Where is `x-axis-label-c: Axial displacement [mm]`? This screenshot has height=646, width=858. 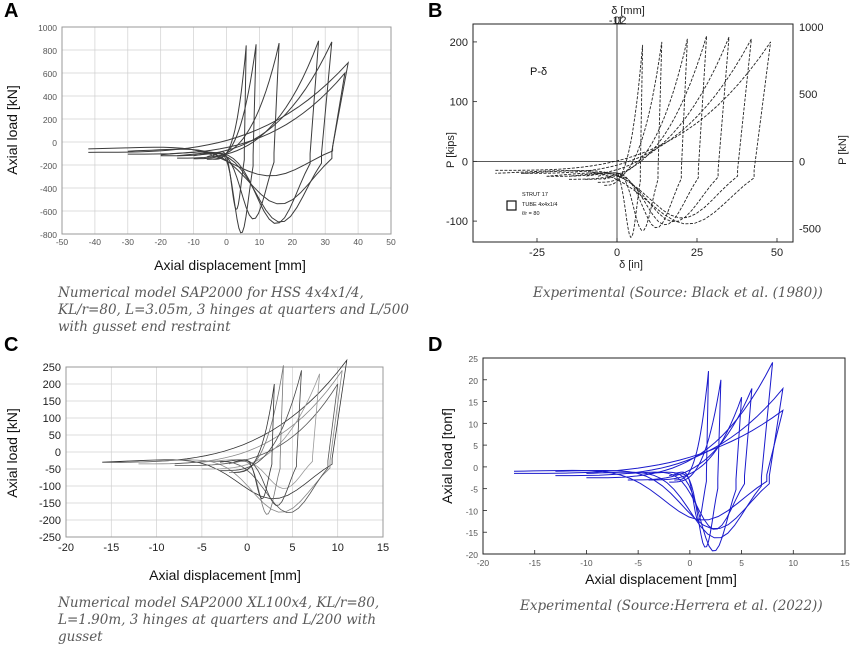
x-axis-label-c: Axial displacement [mm] is located at coordinates (225, 575).